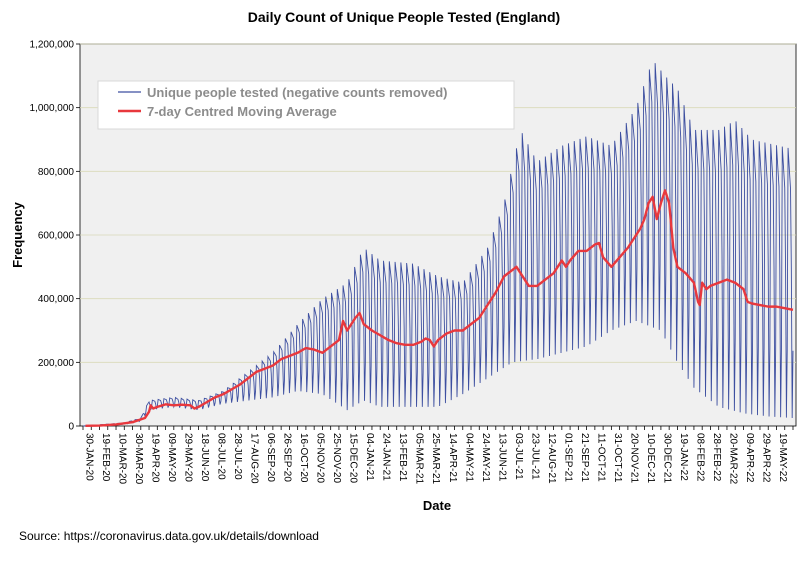  I want to click on x-tick-label: 15-DEC-20, so click(353, 458).